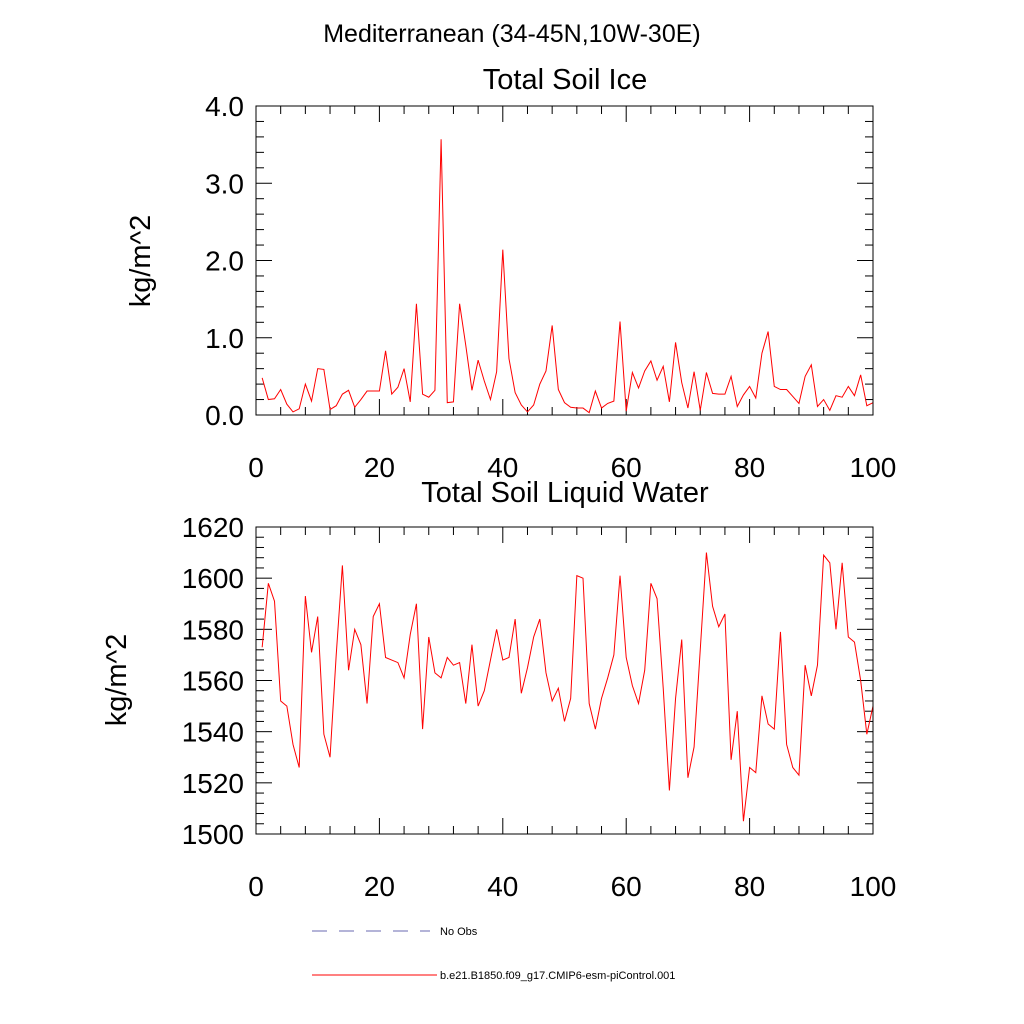 This screenshot has width=1024, height=1024. Describe the element at coordinates (224, 183) in the screenshot. I see `y-tick-label: 3.0` at that location.